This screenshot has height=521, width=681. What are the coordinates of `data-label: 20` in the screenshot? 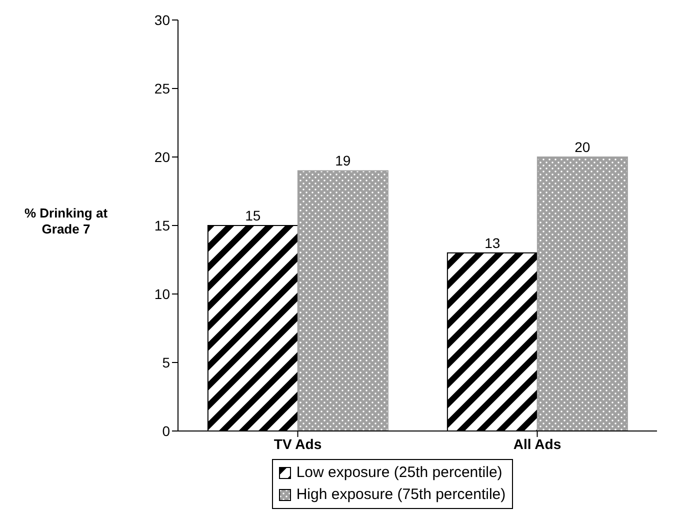 It's located at (582, 147).